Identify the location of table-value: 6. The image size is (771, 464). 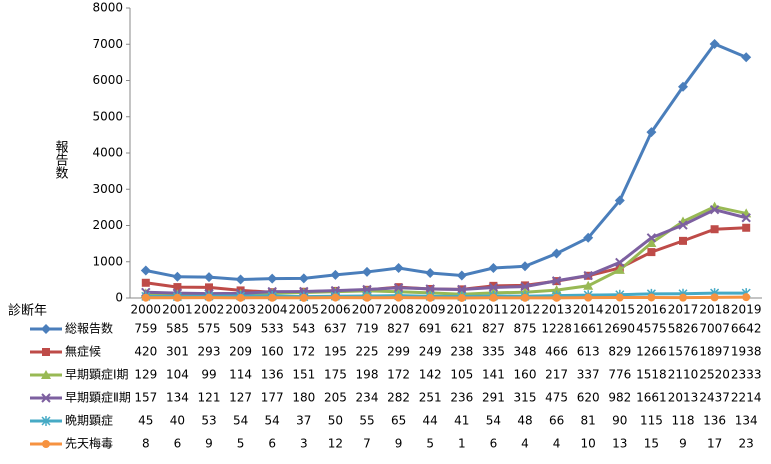
(178, 444).